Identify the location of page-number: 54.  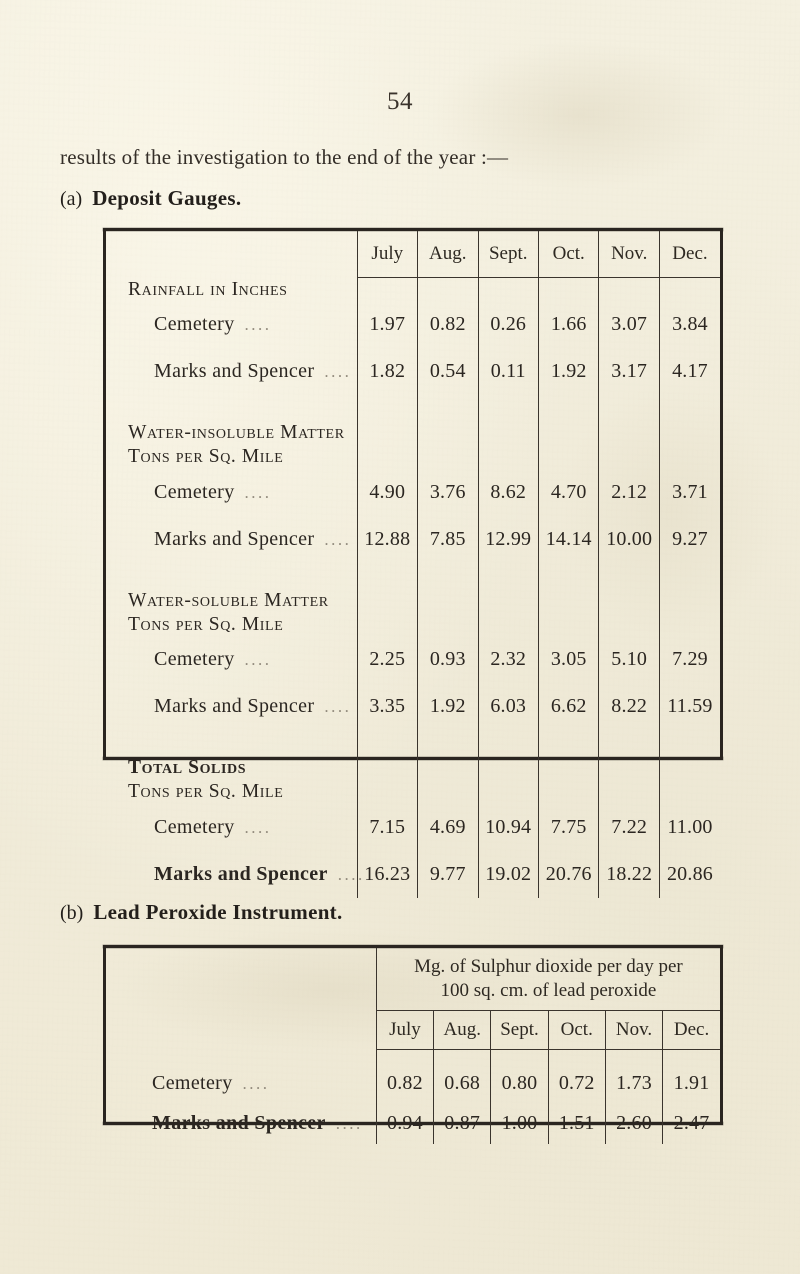
(400, 101).